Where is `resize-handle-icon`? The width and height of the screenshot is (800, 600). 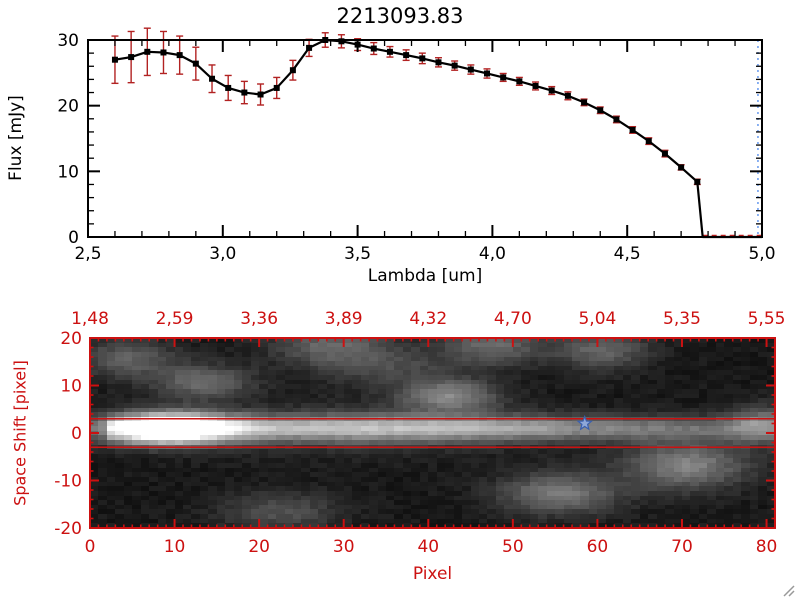
resize-handle-icon is located at coordinates (788, 590).